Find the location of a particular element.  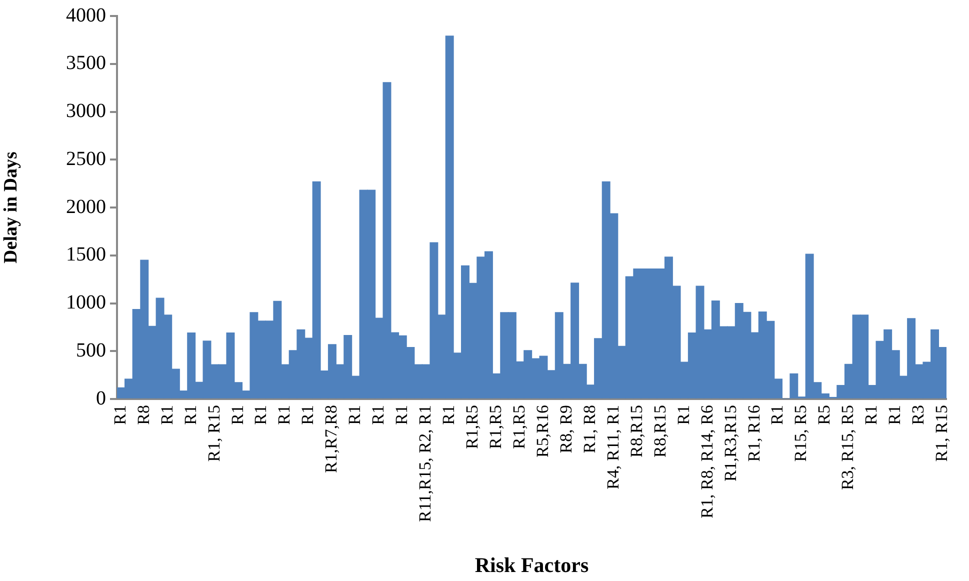

y-tick-label: 3000 is located at coordinates (86, 111).